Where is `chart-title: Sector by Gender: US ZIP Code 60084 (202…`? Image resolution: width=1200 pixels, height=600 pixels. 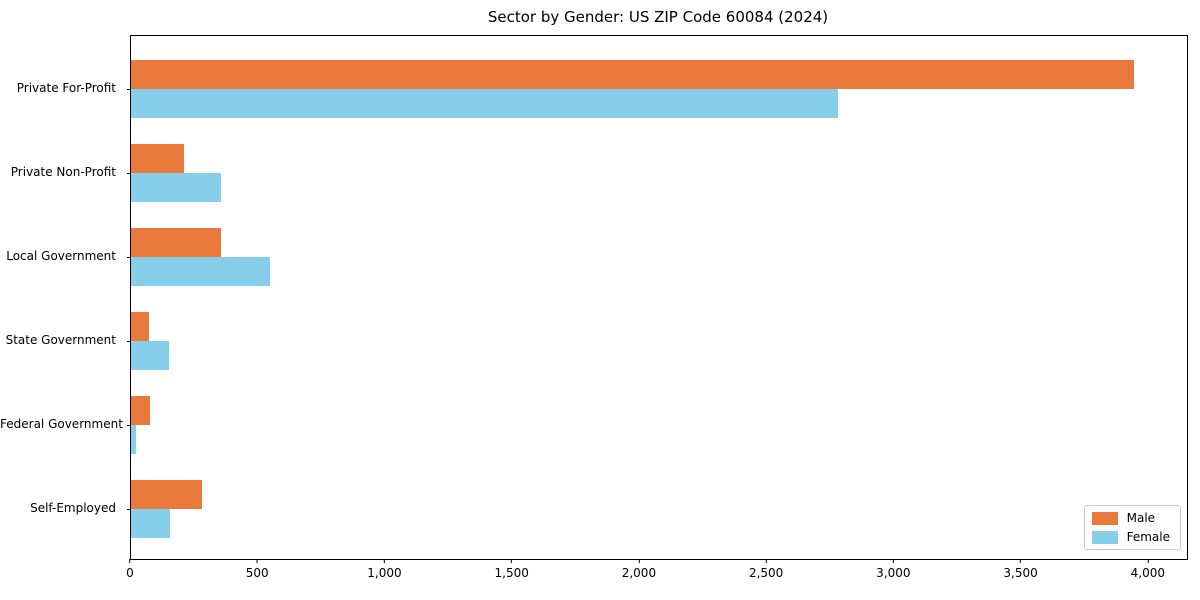 chart-title: Sector by Gender: US ZIP Code 60084 (202… is located at coordinates (658, 17).